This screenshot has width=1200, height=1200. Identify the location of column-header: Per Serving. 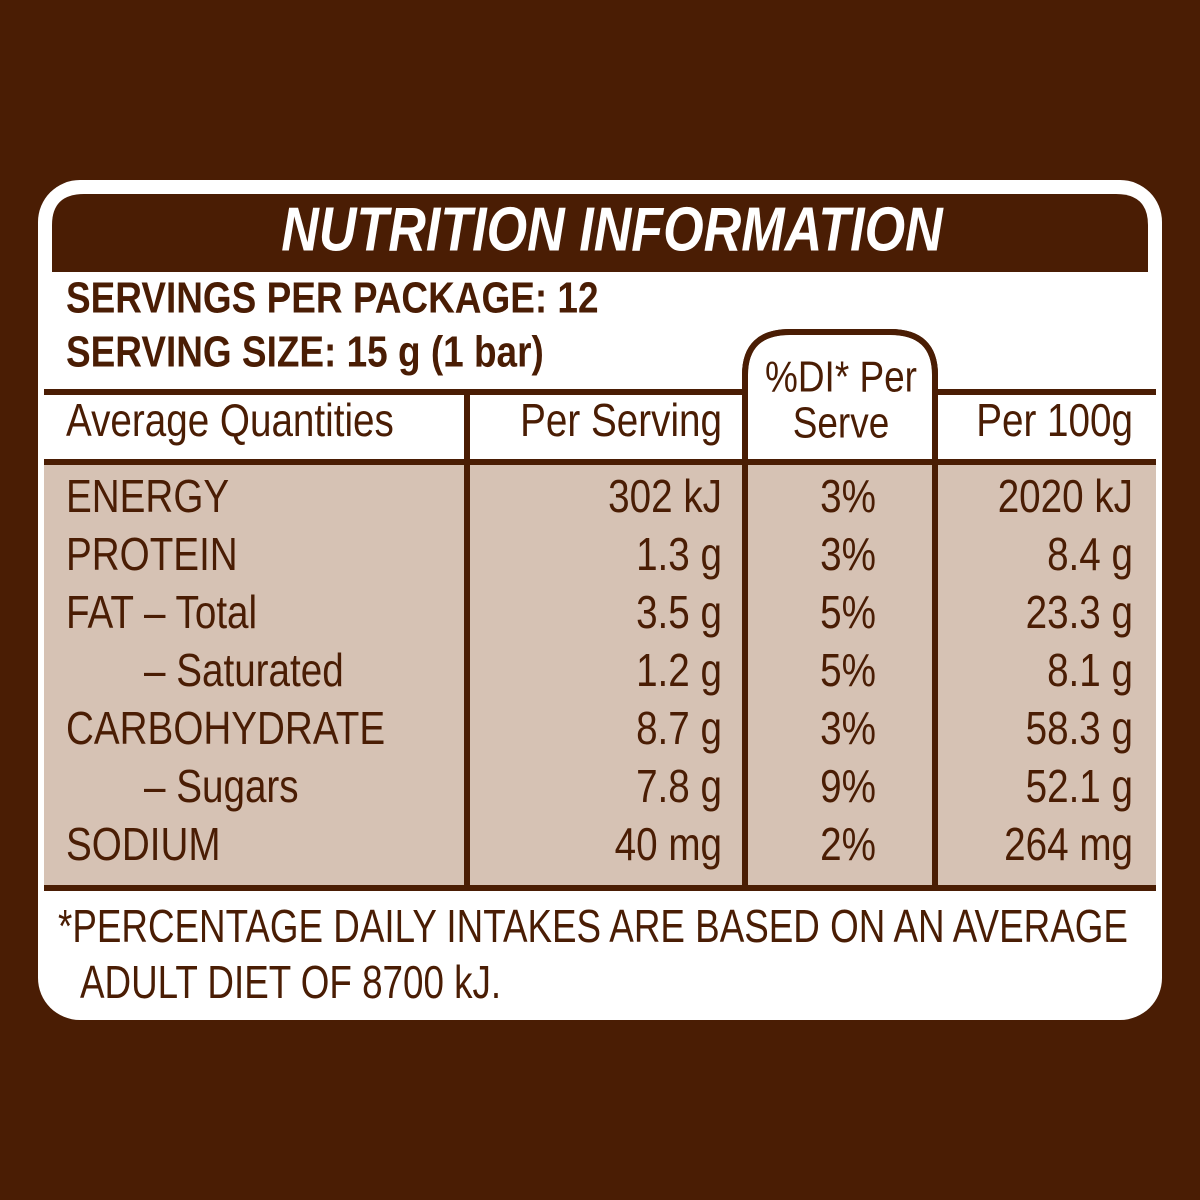
(621, 420).